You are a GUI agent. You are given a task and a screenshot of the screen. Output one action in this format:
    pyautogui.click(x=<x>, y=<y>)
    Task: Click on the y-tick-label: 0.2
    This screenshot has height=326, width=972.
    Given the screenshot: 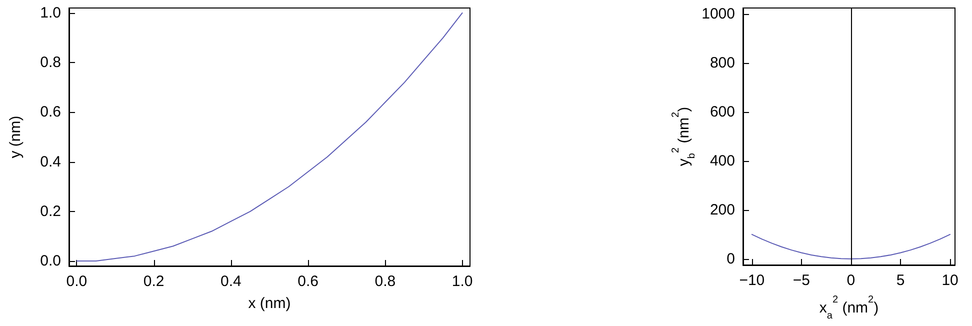 What is the action you would take?
    pyautogui.click(x=50, y=211)
    